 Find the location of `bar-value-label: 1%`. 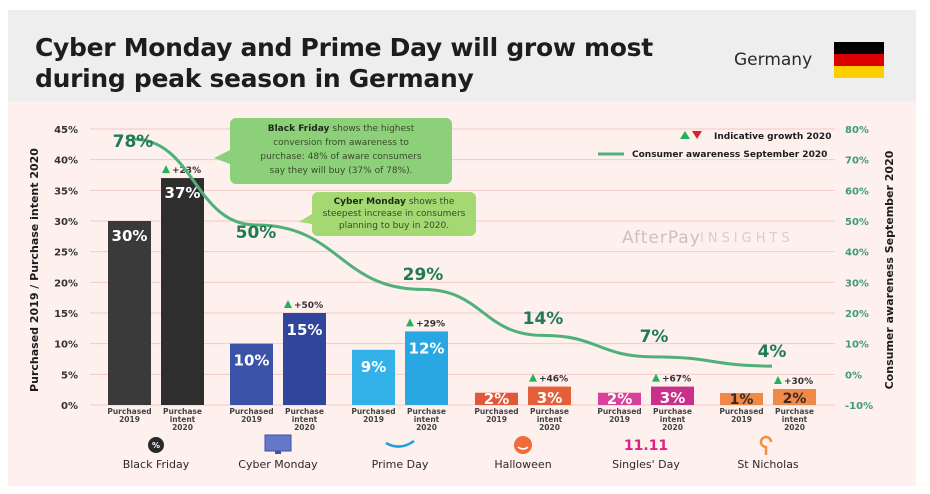

bar-value-label: 1% is located at coordinates (742, 400).